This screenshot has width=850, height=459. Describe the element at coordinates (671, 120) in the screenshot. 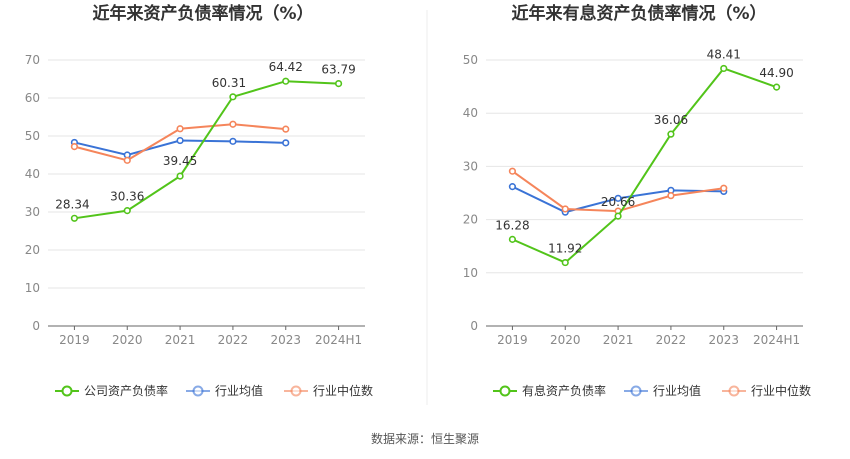

I see `data-label: 36.06` at that location.